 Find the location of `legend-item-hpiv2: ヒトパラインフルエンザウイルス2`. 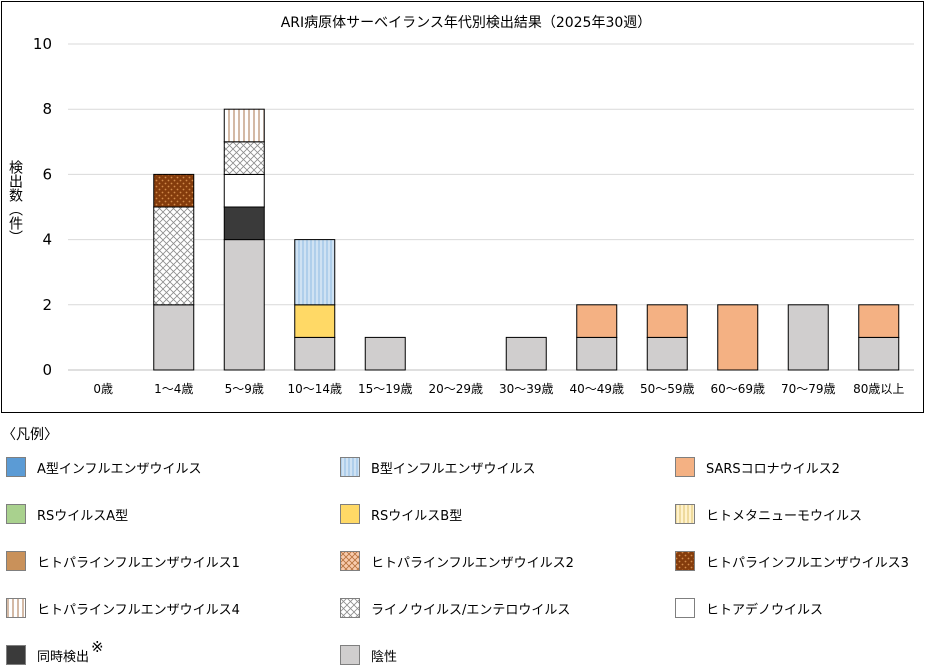

legend-item-hpiv2: ヒトパラインフルエンザウイルス2 is located at coordinates (457, 561).